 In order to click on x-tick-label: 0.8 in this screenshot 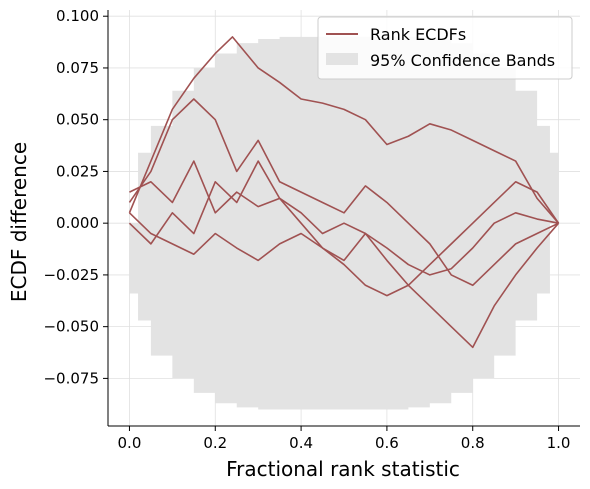, I will do `click(473, 443)`.